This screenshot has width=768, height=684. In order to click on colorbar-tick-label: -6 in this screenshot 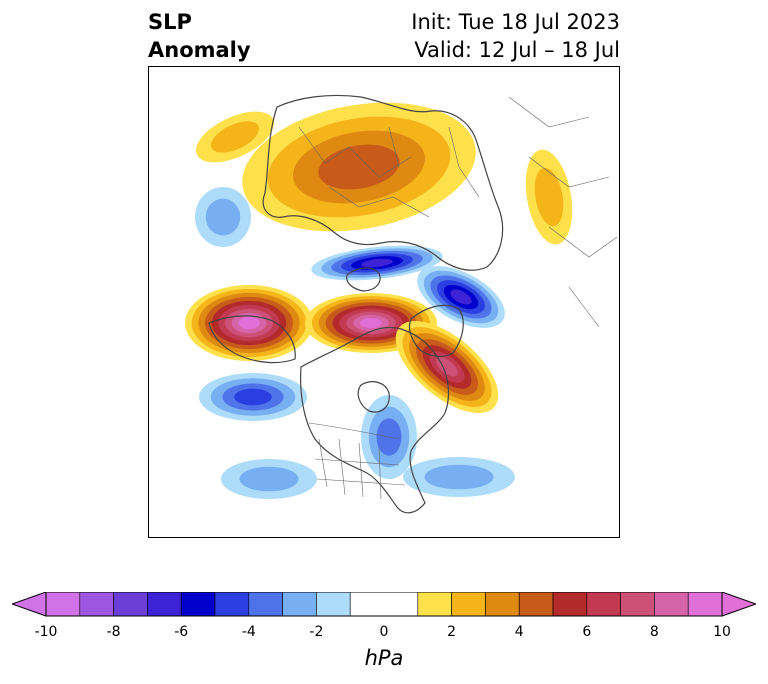, I will do `click(181, 632)`.